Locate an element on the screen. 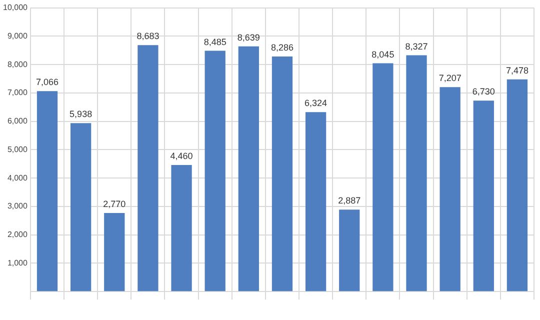  data-label: 8,327 is located at coordinates (416, 46).